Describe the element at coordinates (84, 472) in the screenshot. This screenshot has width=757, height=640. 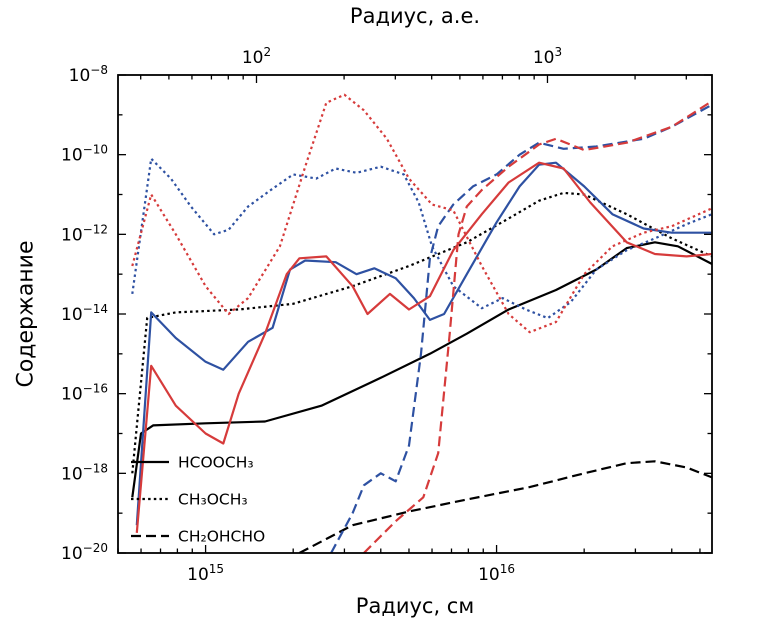
I see `svg-text: 10⁻¹⁸` at that location.